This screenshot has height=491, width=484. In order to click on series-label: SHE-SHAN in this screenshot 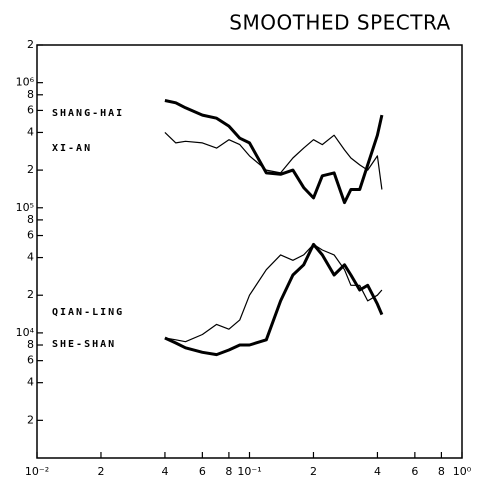, I will do `click(84, 344)`.